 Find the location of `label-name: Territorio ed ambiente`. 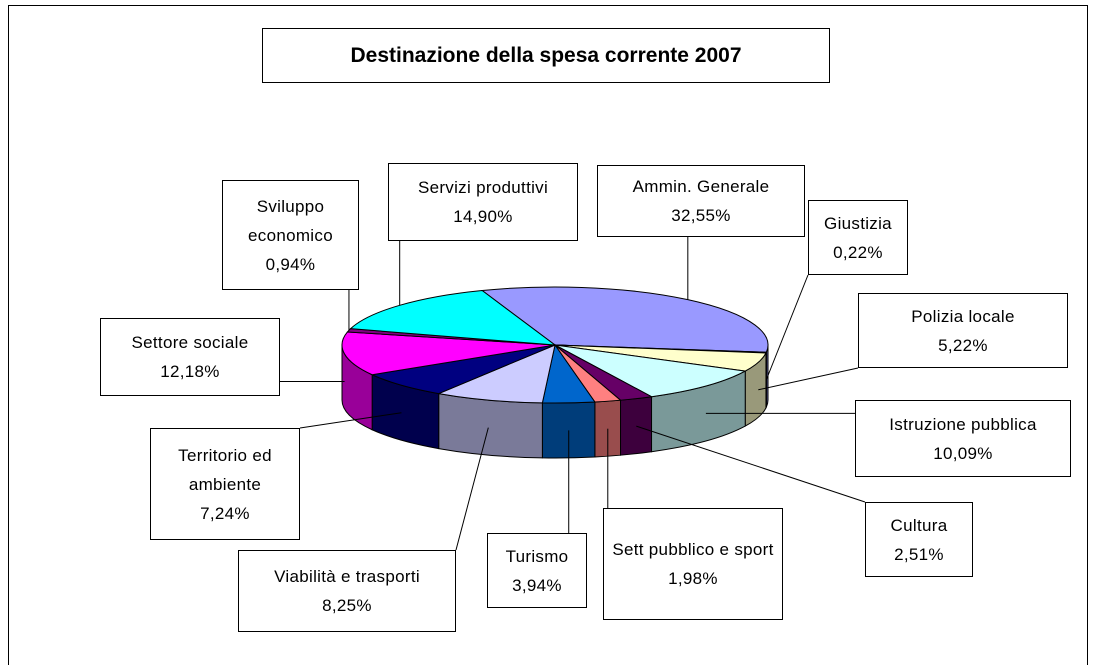

label-name: Territorio ed ambiente is located at coordinates (225, 470).